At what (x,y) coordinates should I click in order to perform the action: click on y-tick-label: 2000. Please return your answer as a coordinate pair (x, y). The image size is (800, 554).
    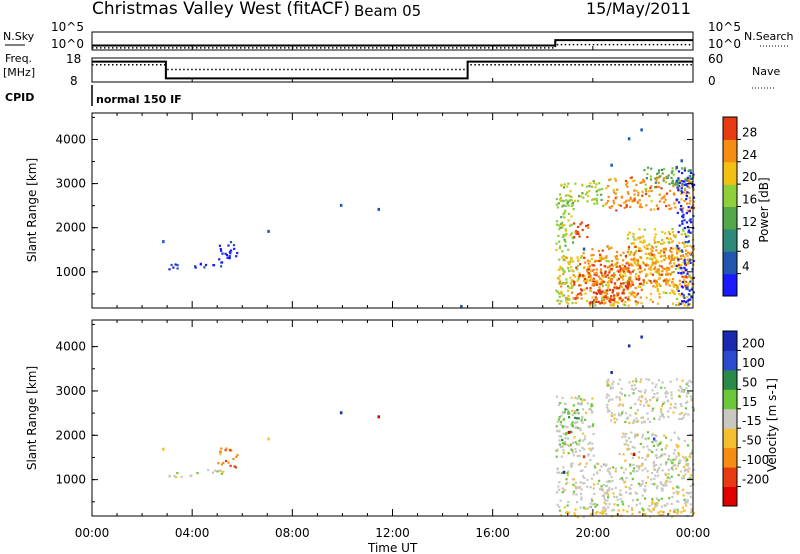
    Looking at the image, I should click on (70, 228).